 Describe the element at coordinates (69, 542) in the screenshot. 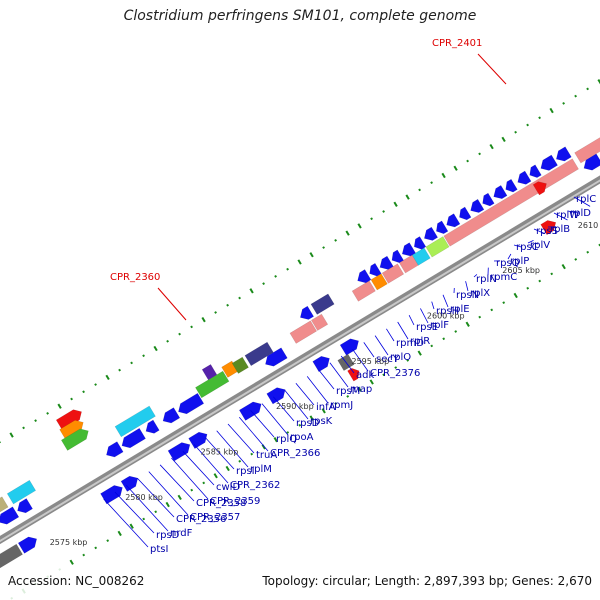

I see `scale-label: 2575 kbp` at that location.